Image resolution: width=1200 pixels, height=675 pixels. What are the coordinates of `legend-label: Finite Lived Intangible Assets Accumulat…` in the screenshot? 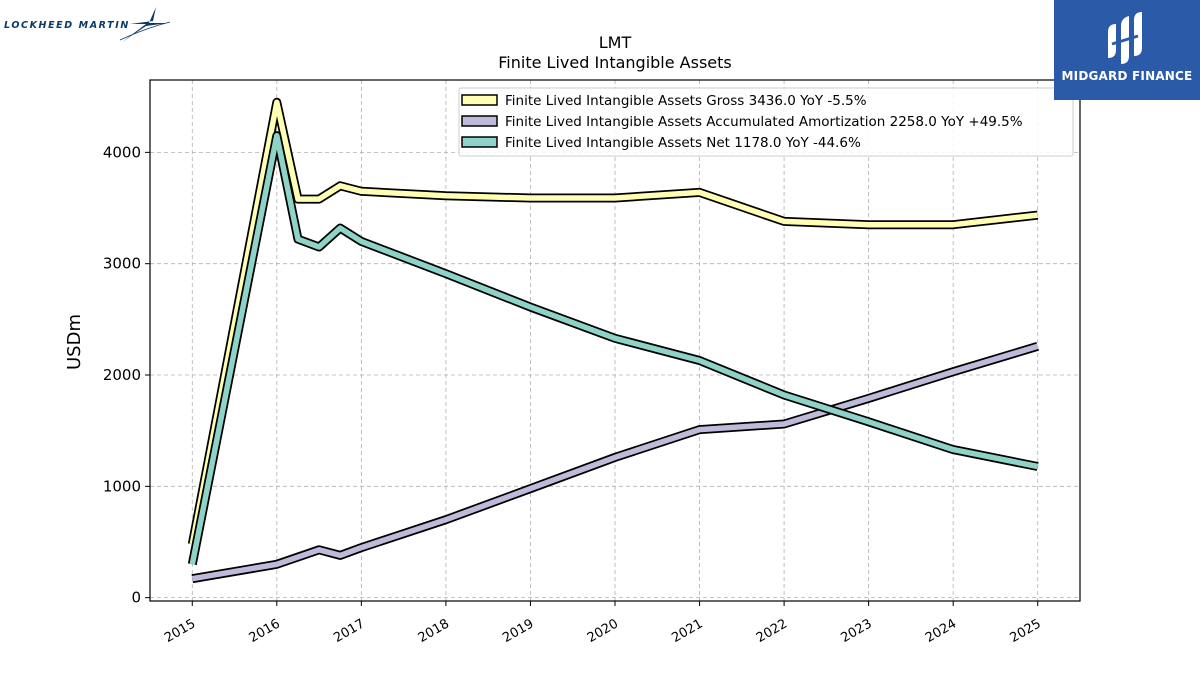 It's located at (764, 122).